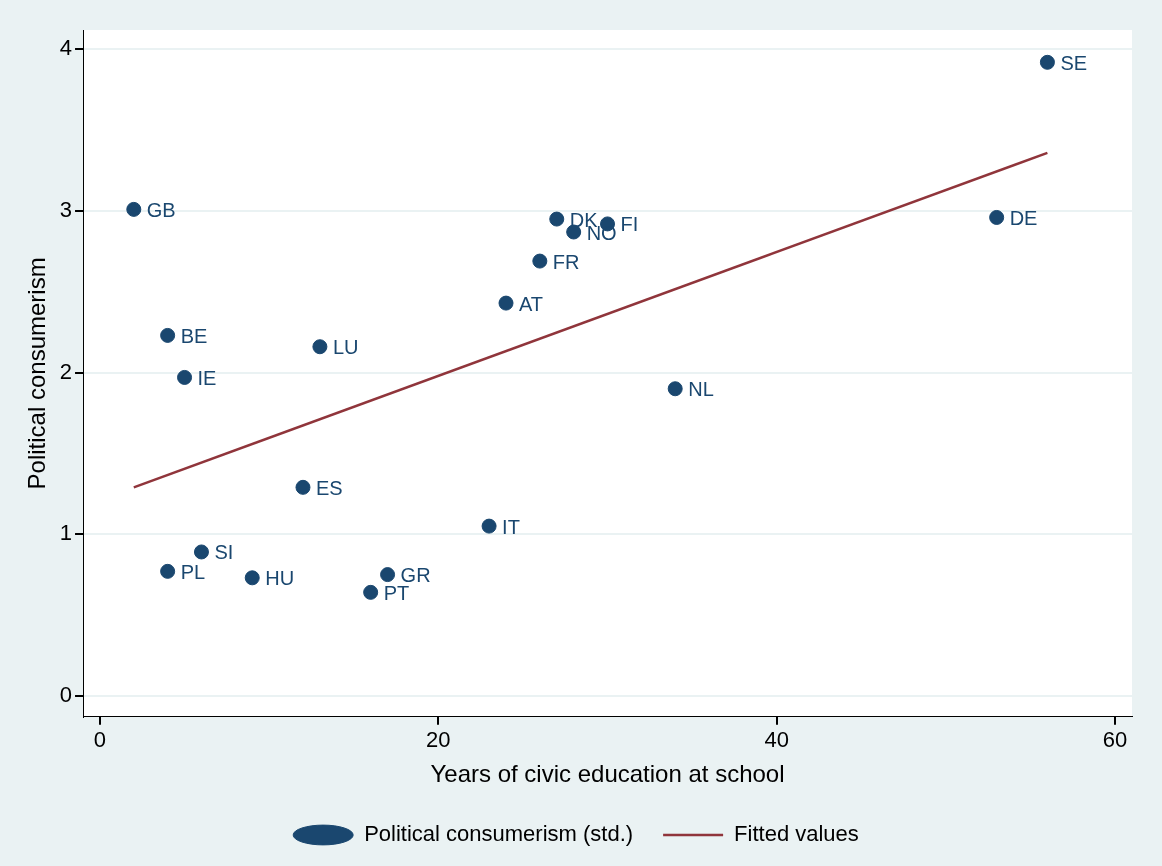  Describe the element at coordinates (66, 533) in the screenshot. I see `y-tick-label: 1` at that location.